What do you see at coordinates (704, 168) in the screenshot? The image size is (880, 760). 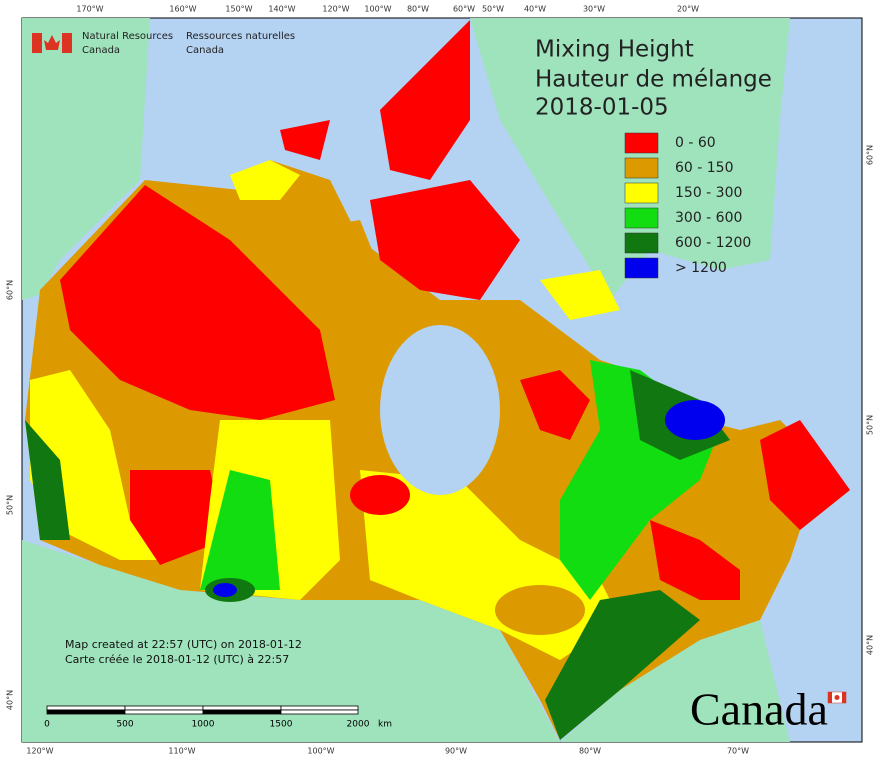 I see `legend-label: 60 - 150` at bounding box center [704, 168].